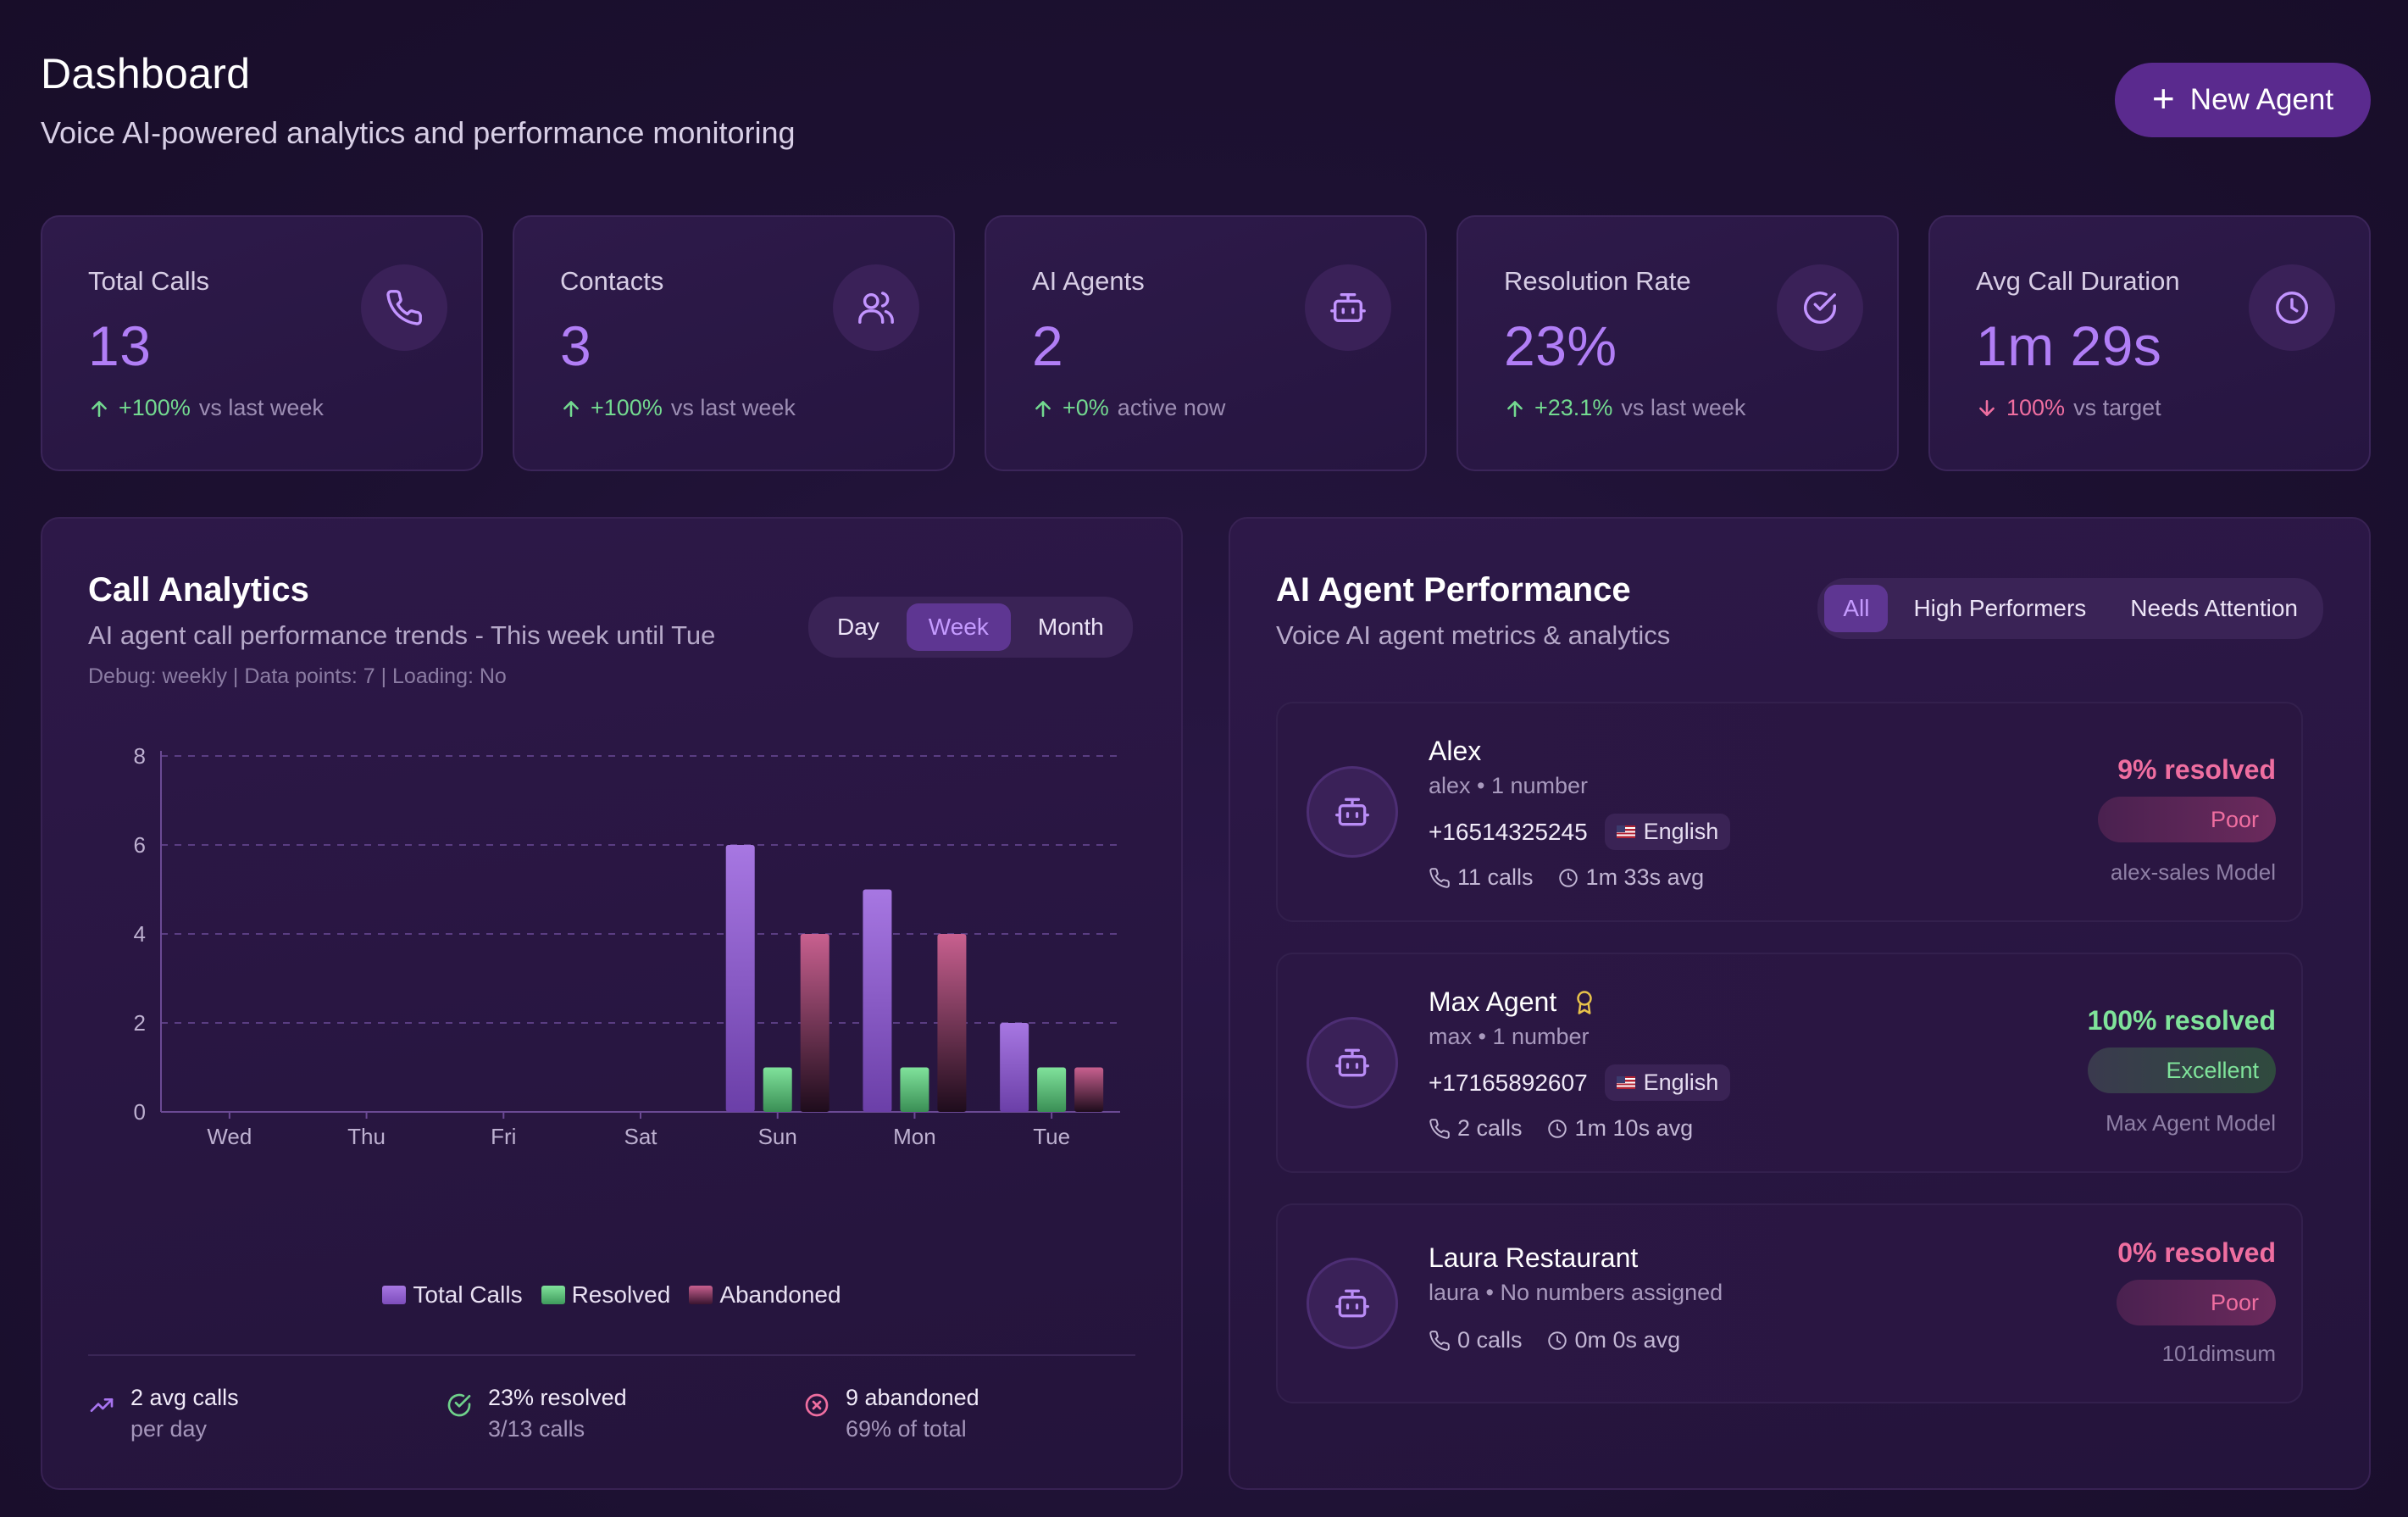 The height and width of the screenshot is (1517, 2408). Describe the element at coordinates (1348, 307) in the screenshot. I see `robot-icon` at that location.